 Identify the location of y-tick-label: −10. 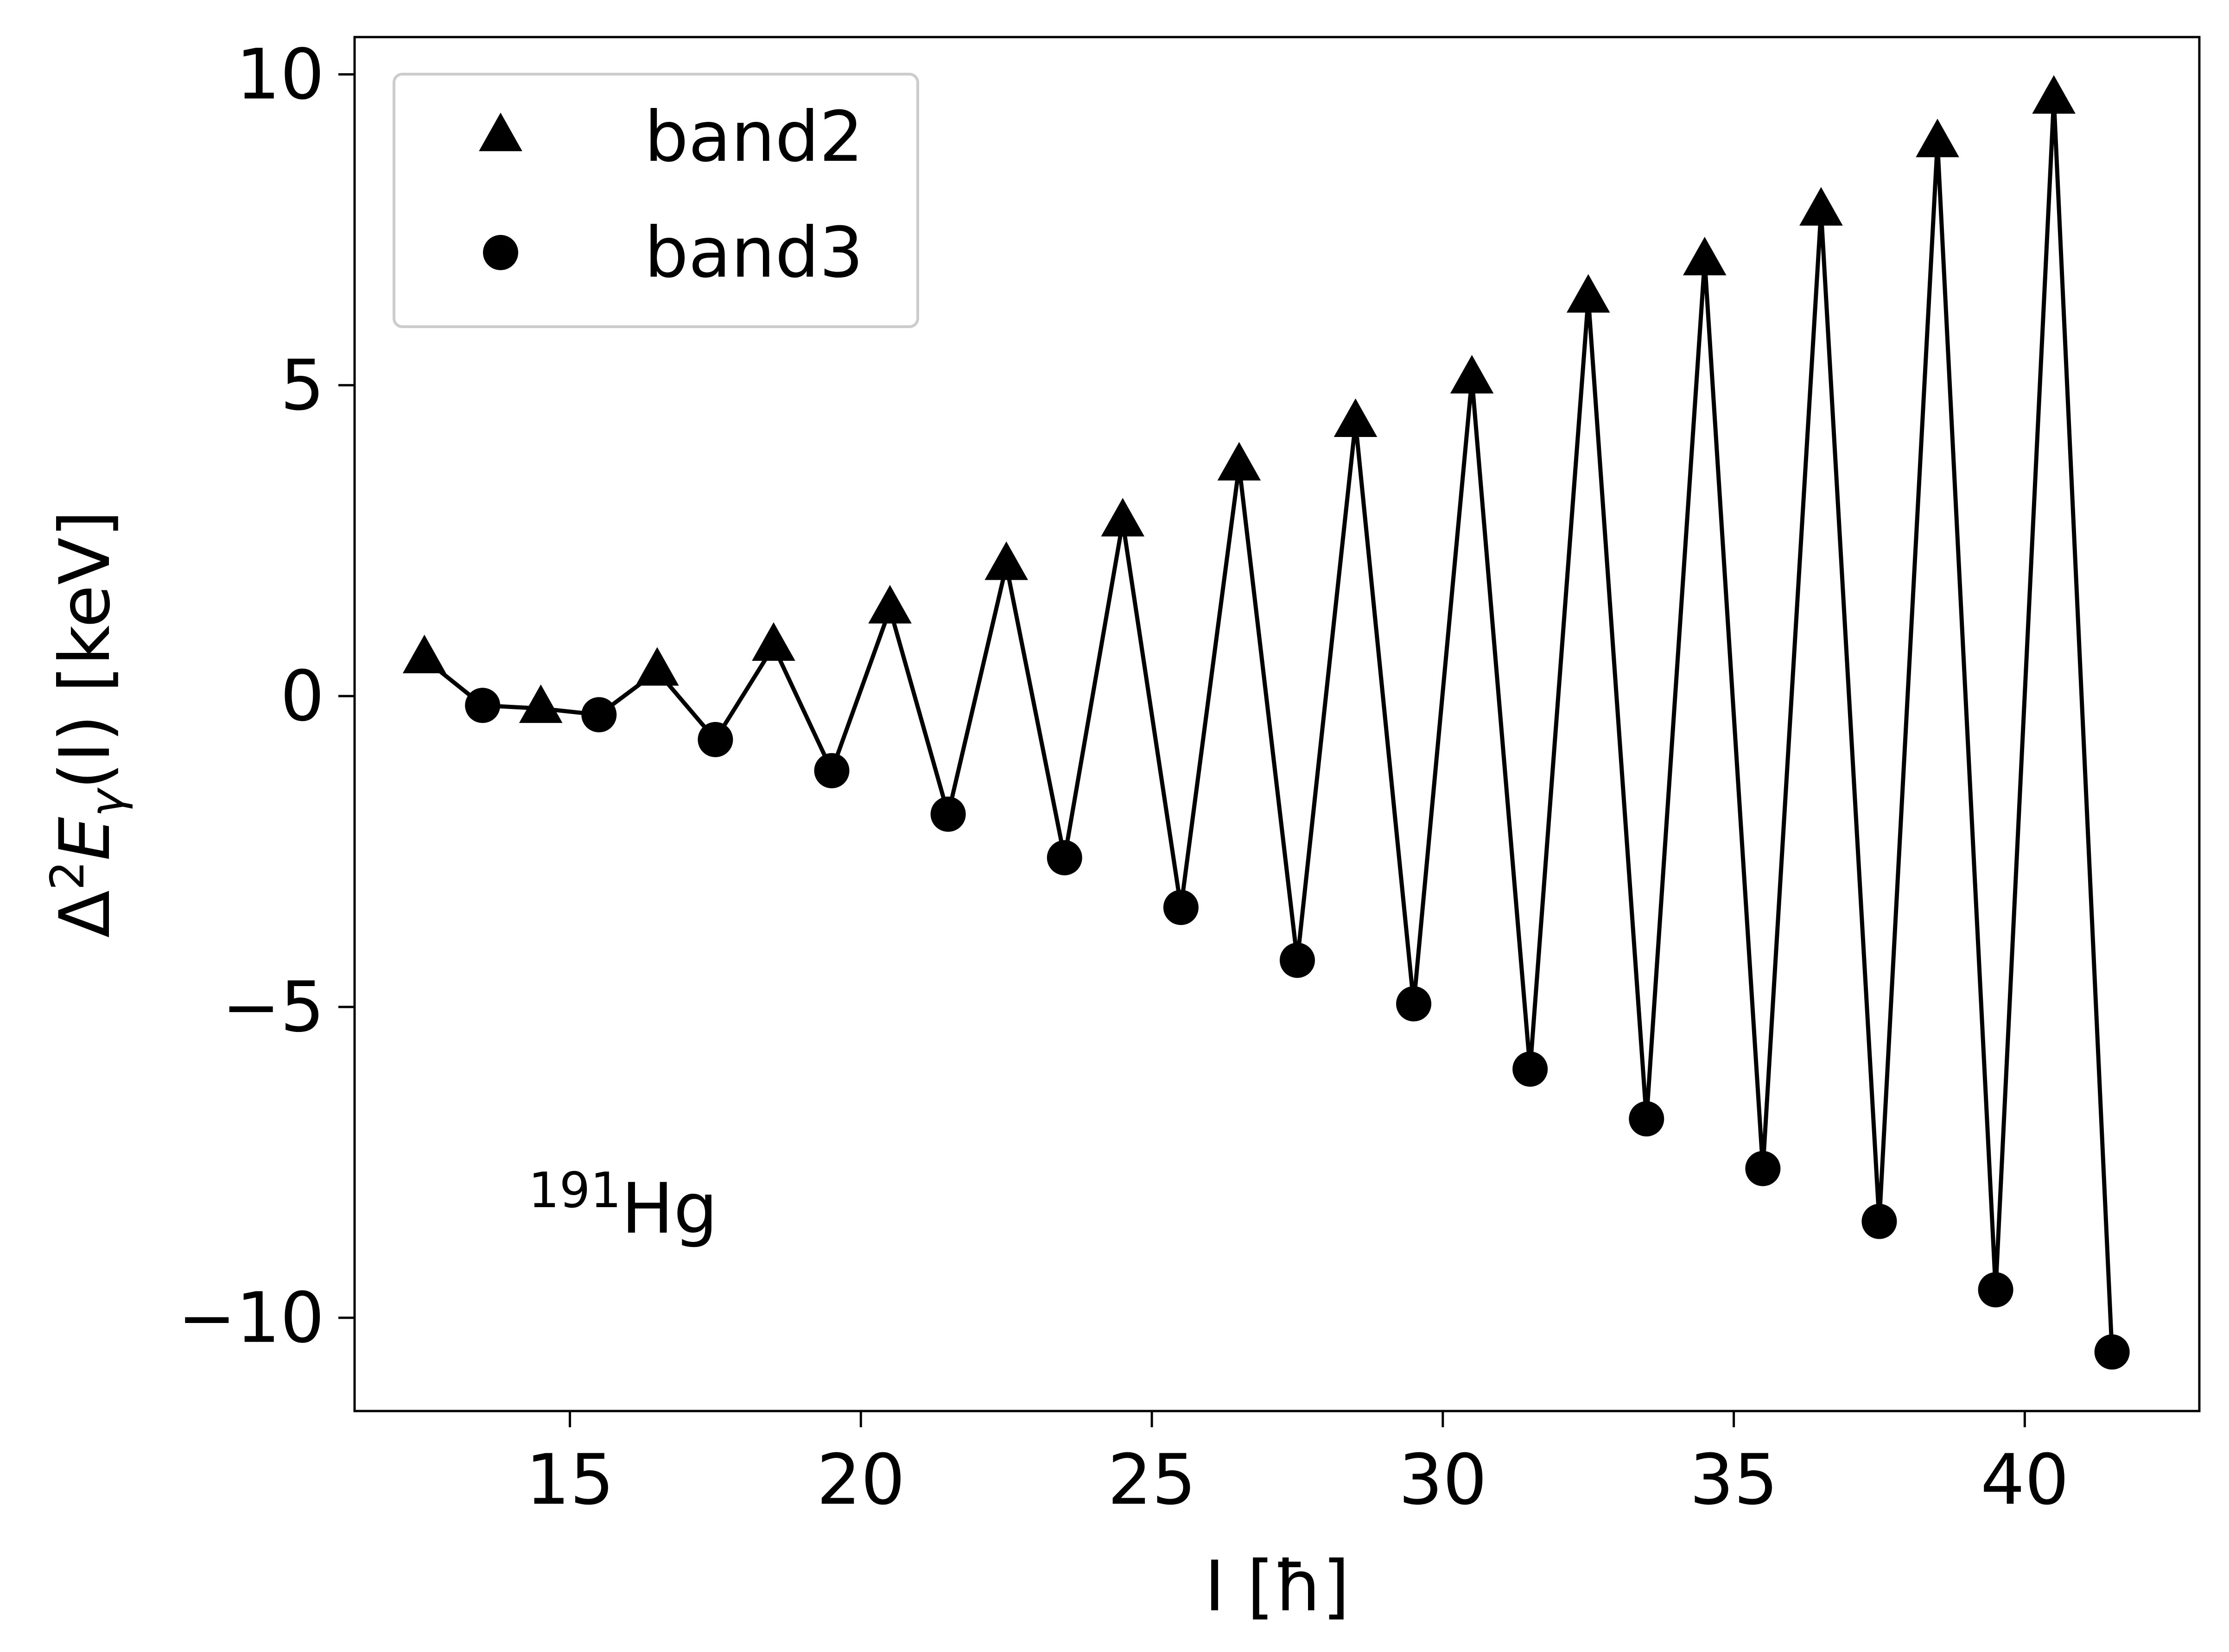
(251, 1318).